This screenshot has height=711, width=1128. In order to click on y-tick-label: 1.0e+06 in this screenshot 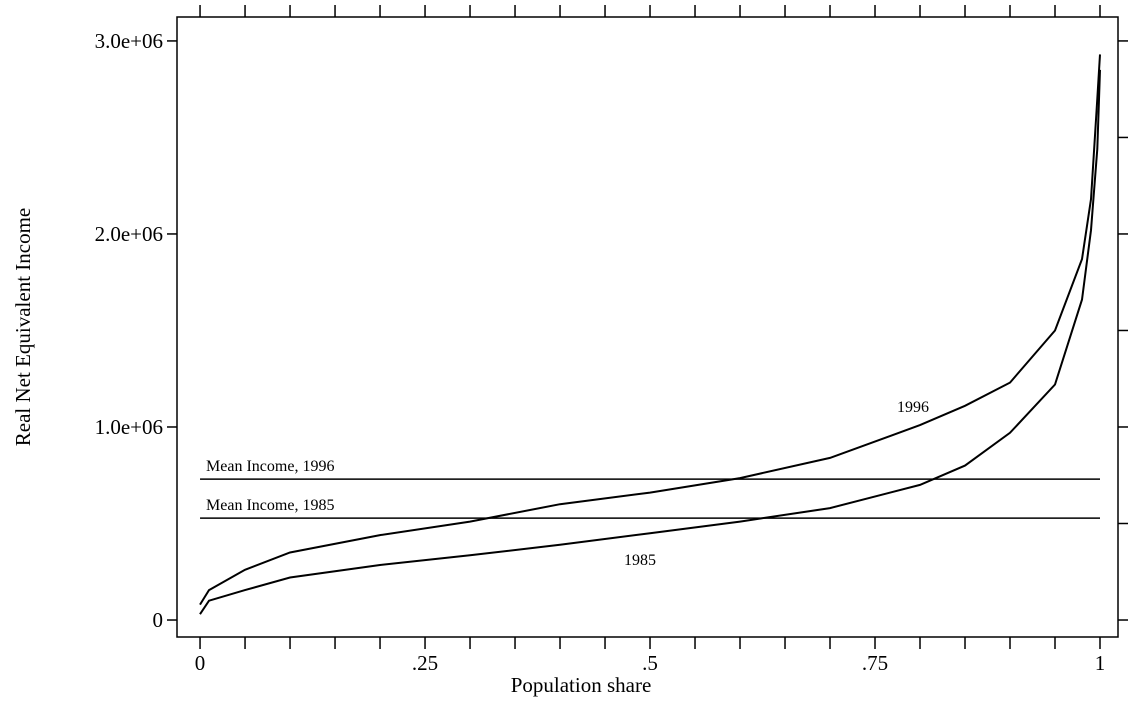, I will do `click(129, 427)`.